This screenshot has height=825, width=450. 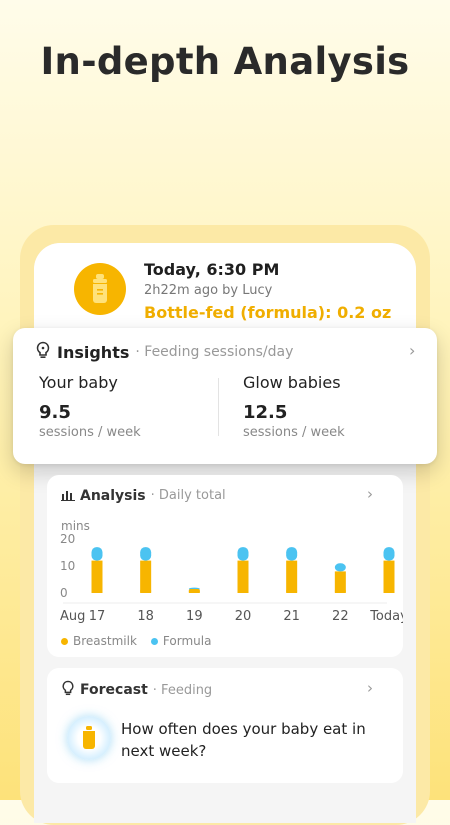 I want to click on your-baby-value: 9.5, so click(x=55, y=412).